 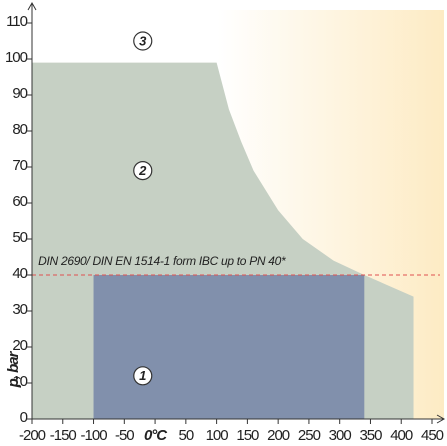 What do you see at coordinates (19, 273) in the screenshot?
I see `y-tick-label: 40` at bounding box center [19, 273].